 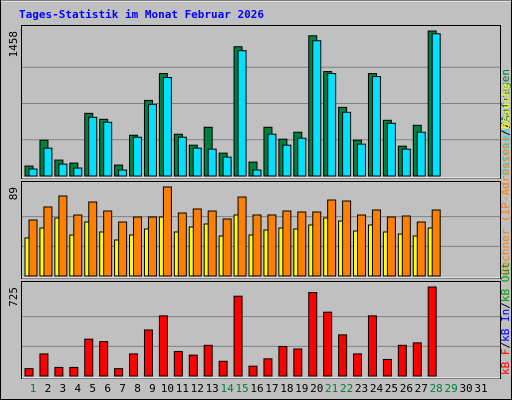 What do you see at coordinates (152, 388) in the screenshot?
I see `x-tick-label: 9` at bounding box center [152, 388].